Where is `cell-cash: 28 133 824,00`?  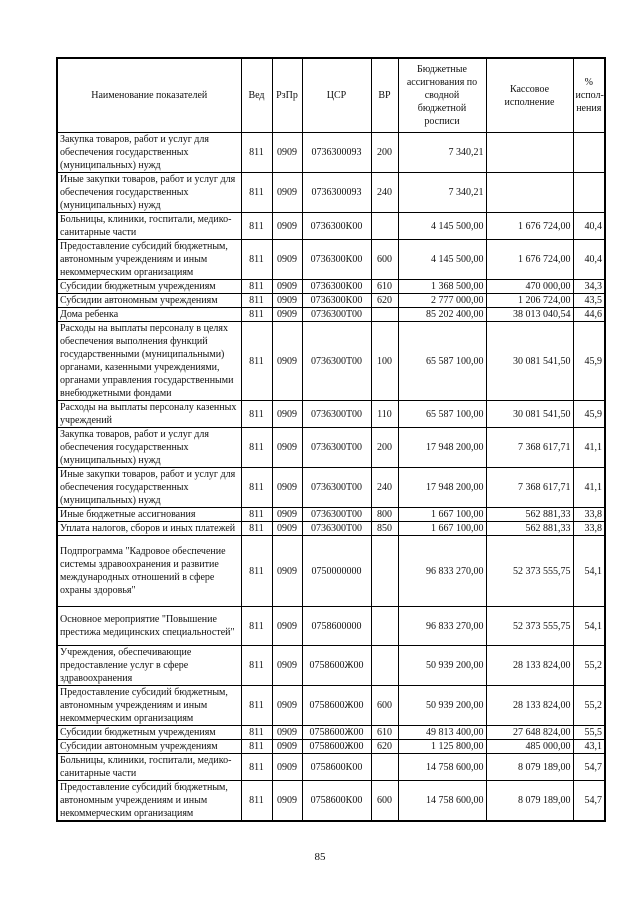 cell-cash: 28 133 824,00 is located at coordinates (529, 665).